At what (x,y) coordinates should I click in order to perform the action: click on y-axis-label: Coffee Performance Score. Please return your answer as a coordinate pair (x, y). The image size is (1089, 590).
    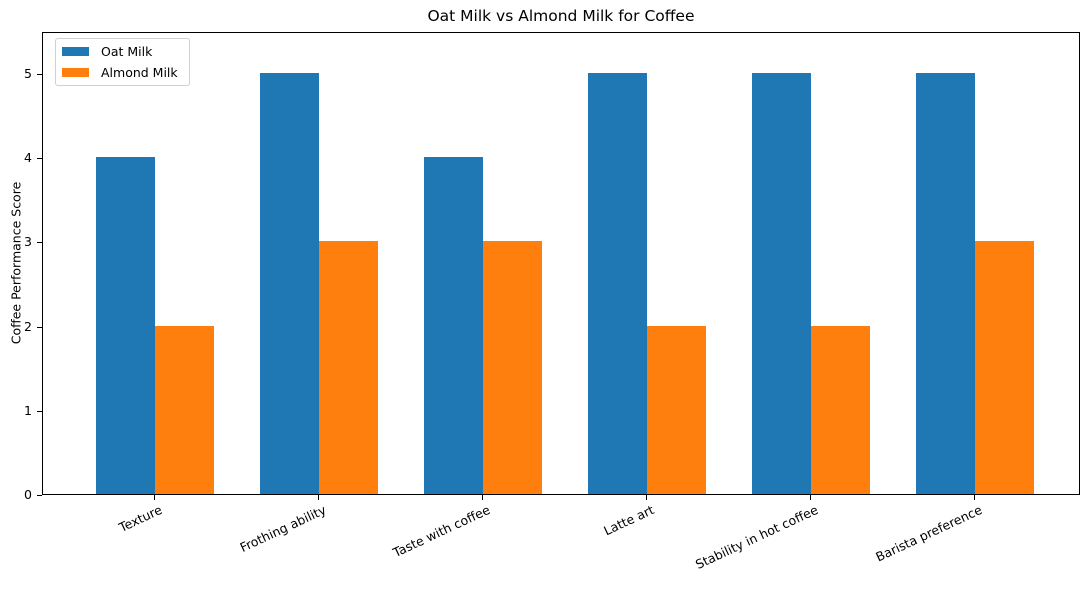
    Looking at the image, I should click on (16, 263).